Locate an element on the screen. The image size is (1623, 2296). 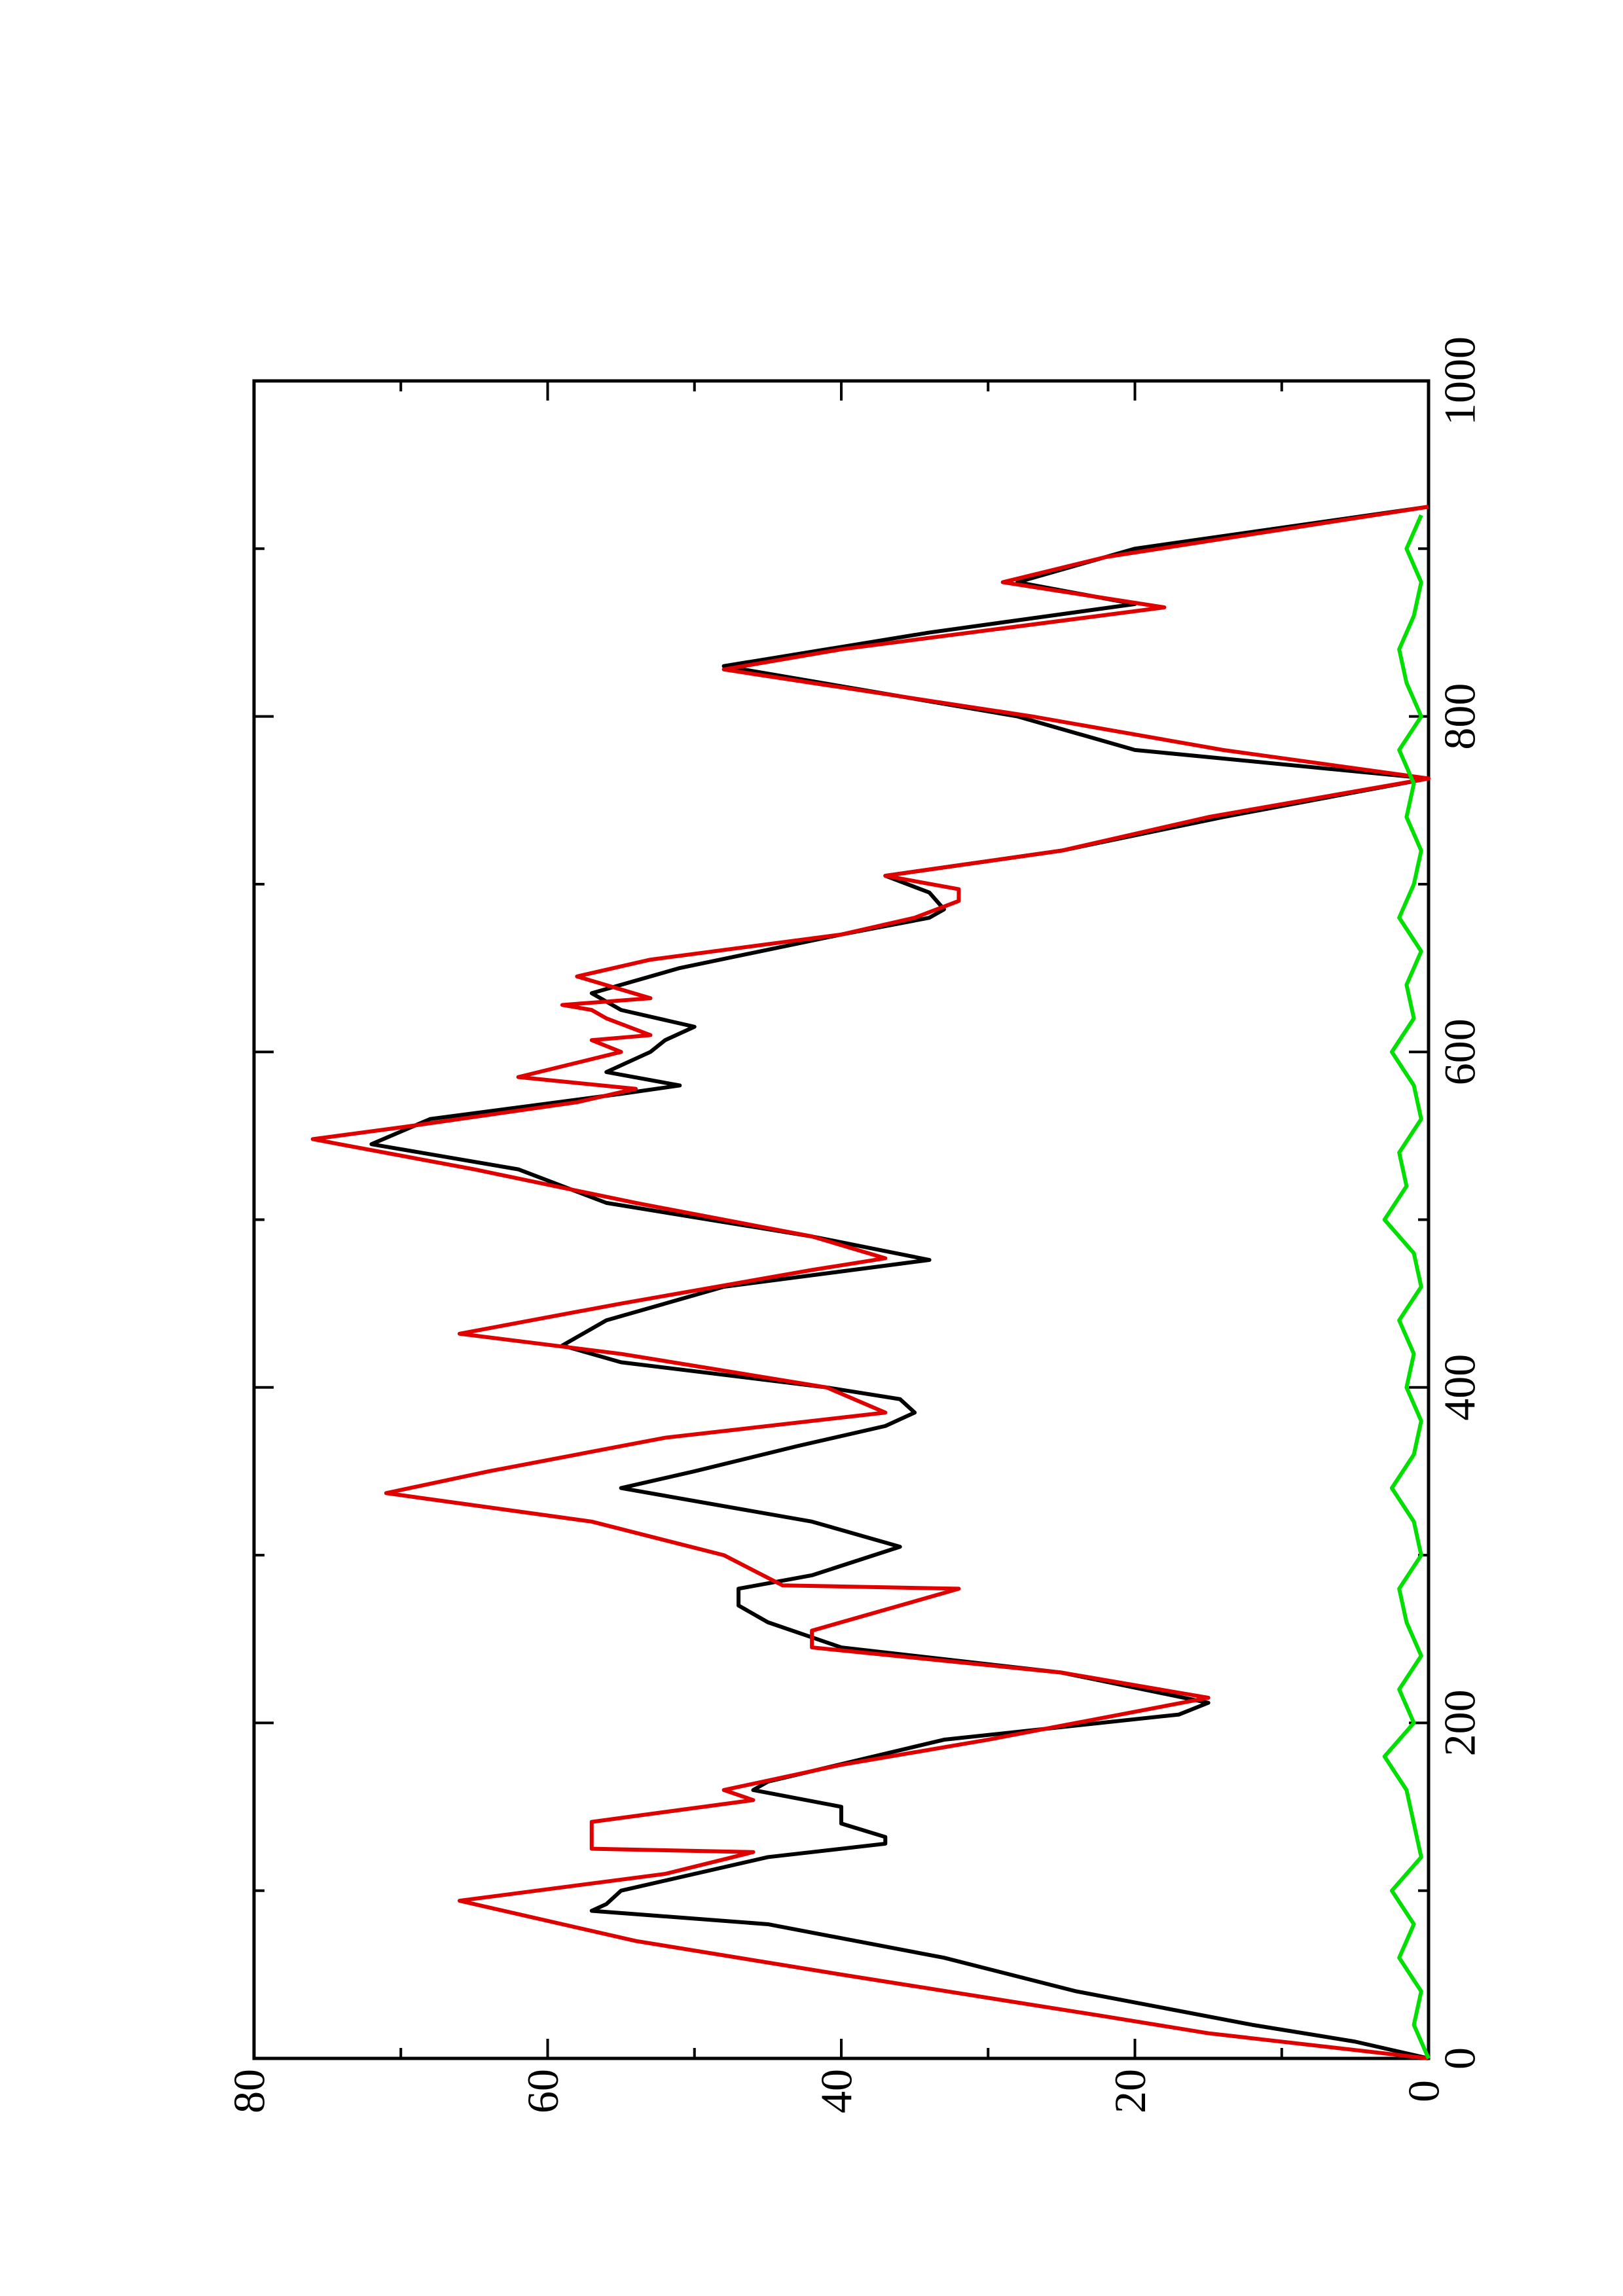
x-tick-label: 0 is located at coordinates (1460, 2058).